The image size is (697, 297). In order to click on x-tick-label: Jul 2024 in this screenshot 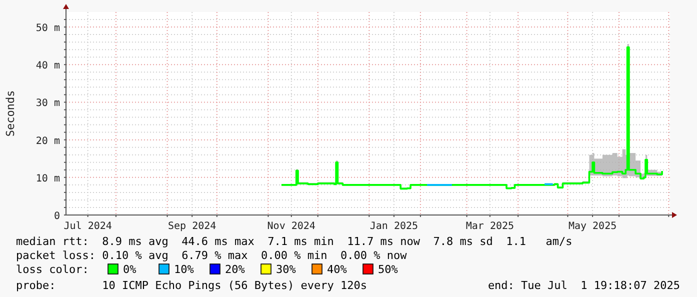, I will do `click(88, 226)`.